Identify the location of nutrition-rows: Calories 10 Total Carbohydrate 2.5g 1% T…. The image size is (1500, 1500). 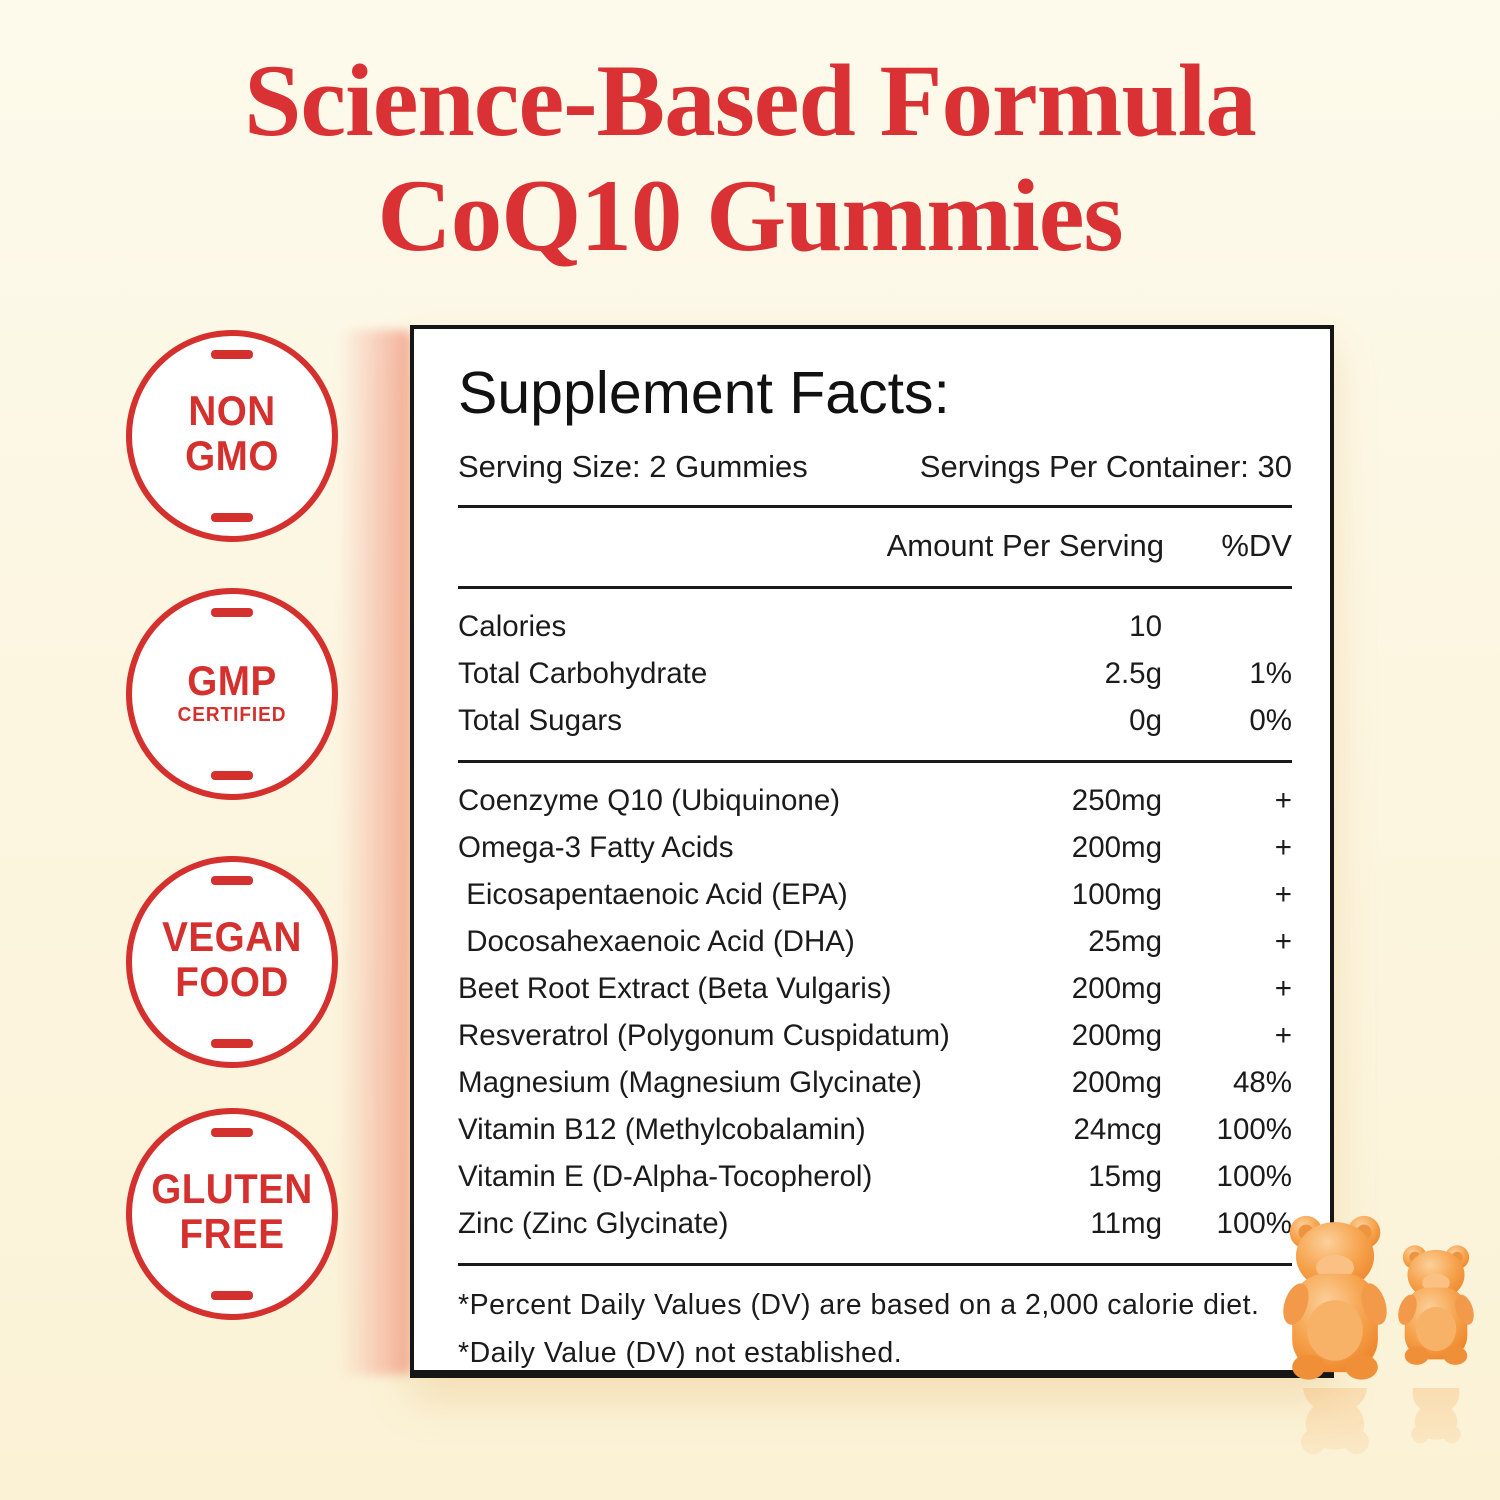
(875, 674).